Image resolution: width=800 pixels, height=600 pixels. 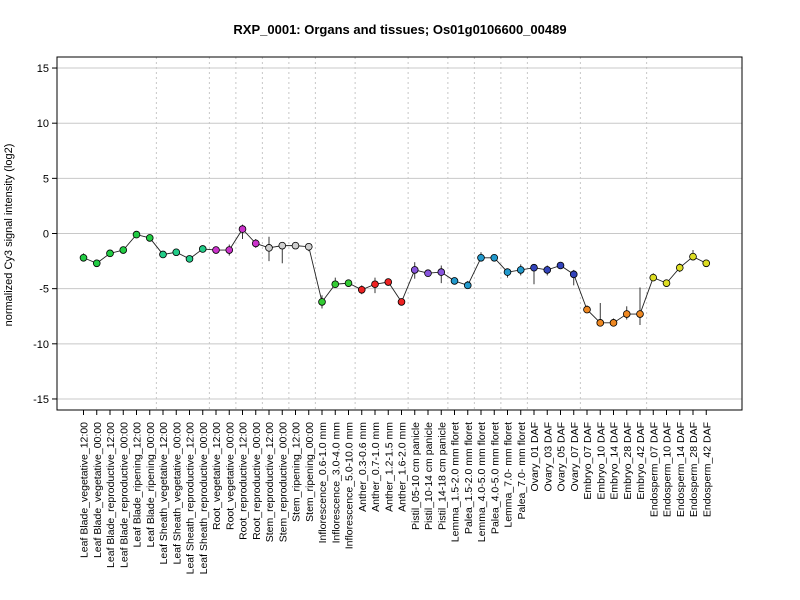 What do you see at coordinates (43, 124) in the screenshot?
I see `y-tick-label: 10` at bounding box center [43, 124].